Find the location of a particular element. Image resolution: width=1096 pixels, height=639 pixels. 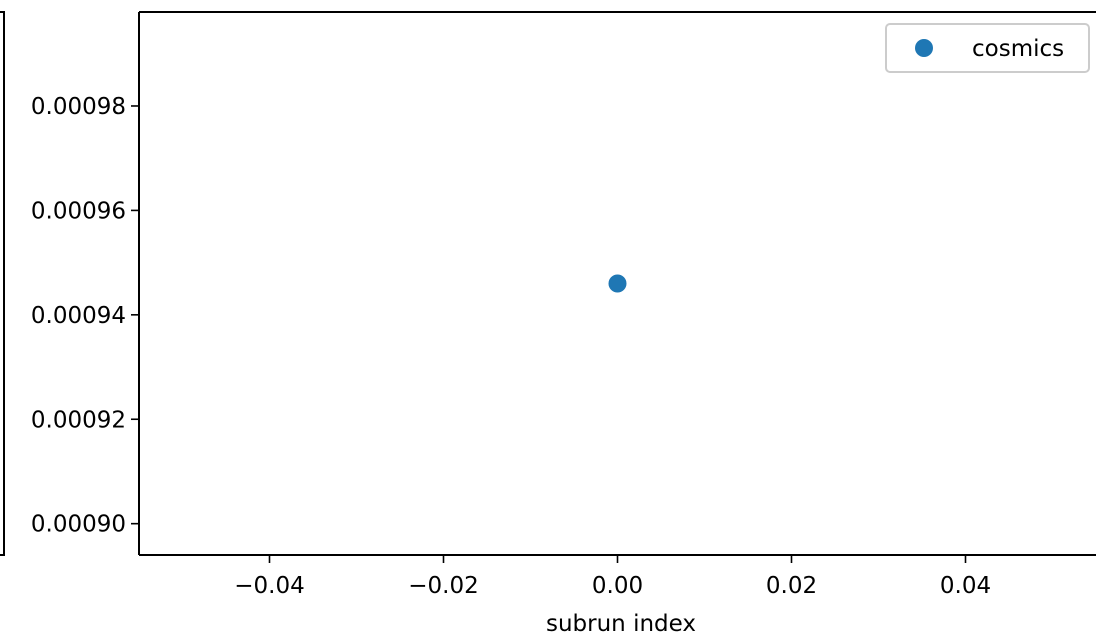

y-axis: 0.00090 0.00092 0.00094 0.00096 0.00098 is located at coordinates (85, 316).